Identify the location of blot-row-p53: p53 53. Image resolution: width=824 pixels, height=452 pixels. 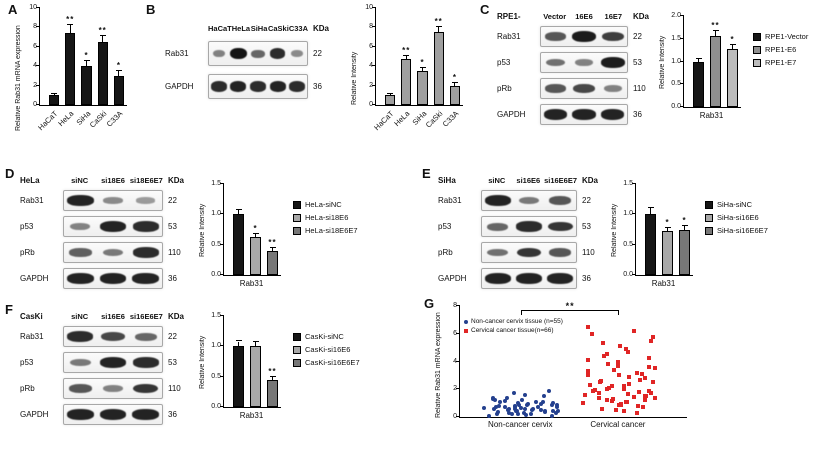
(106, 226).